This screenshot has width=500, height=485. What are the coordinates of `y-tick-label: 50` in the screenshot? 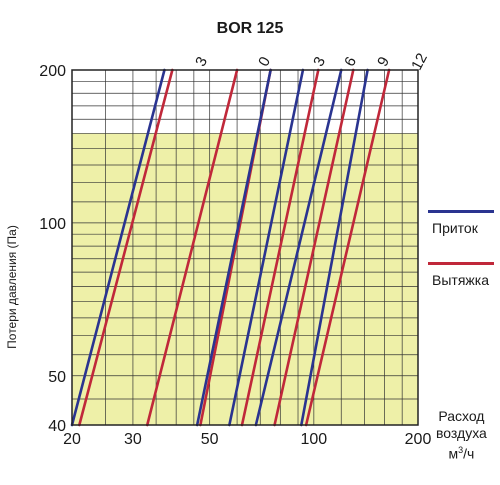 It's located at (57, 377).